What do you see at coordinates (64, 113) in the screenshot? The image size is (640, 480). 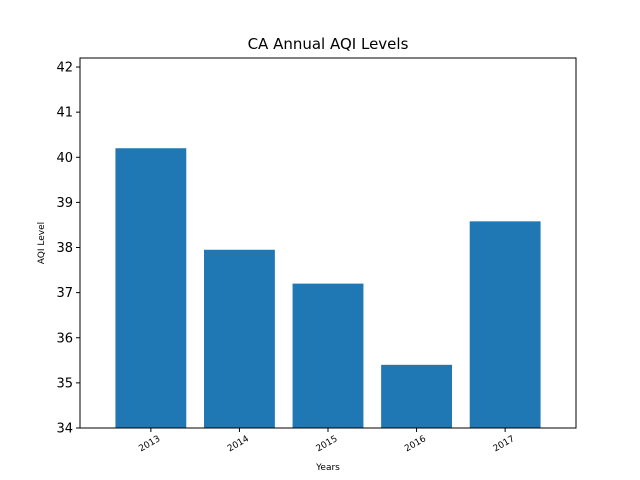 I see `y-tick-label: 41` at bounding box center [64, 113].